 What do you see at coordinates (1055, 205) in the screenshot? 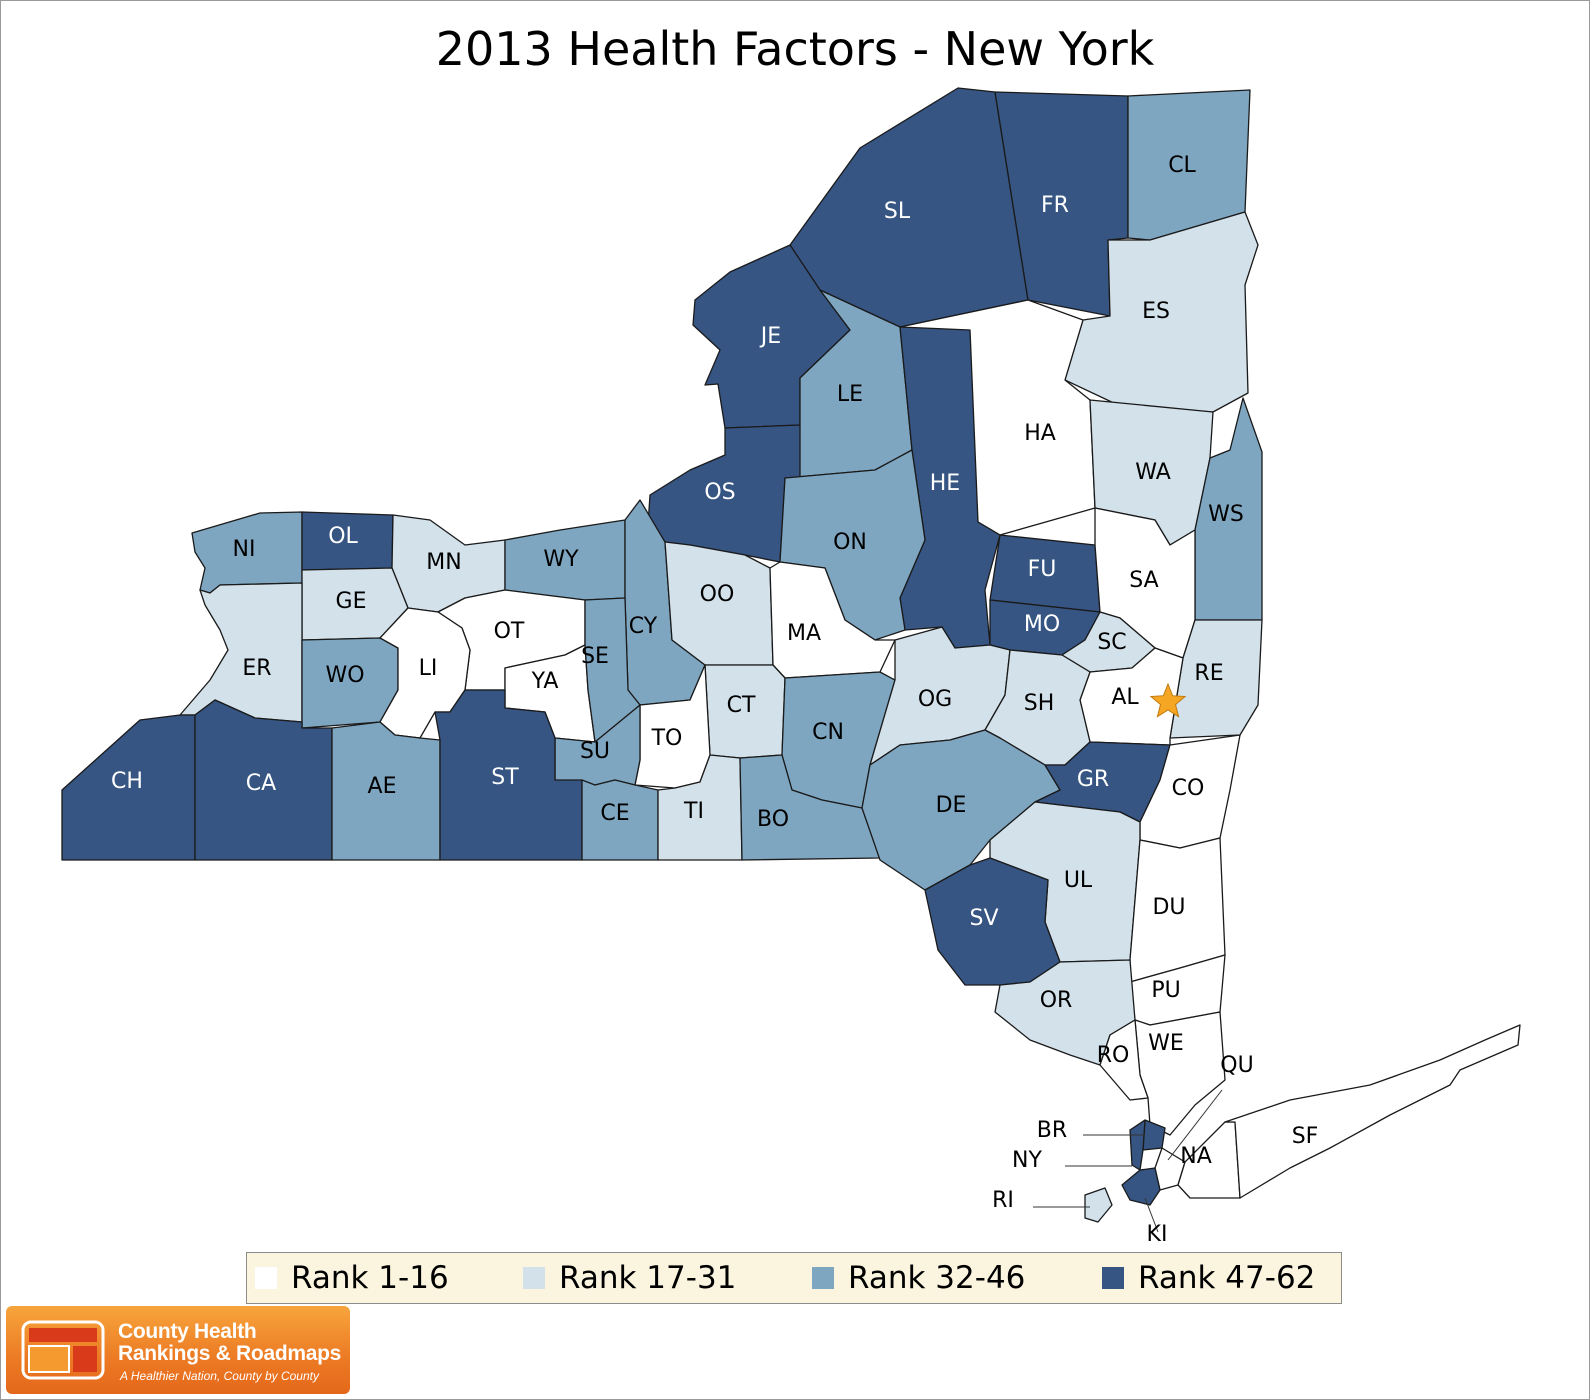
I see `county-label-fr: FR` at bounding box center [1055, 205].